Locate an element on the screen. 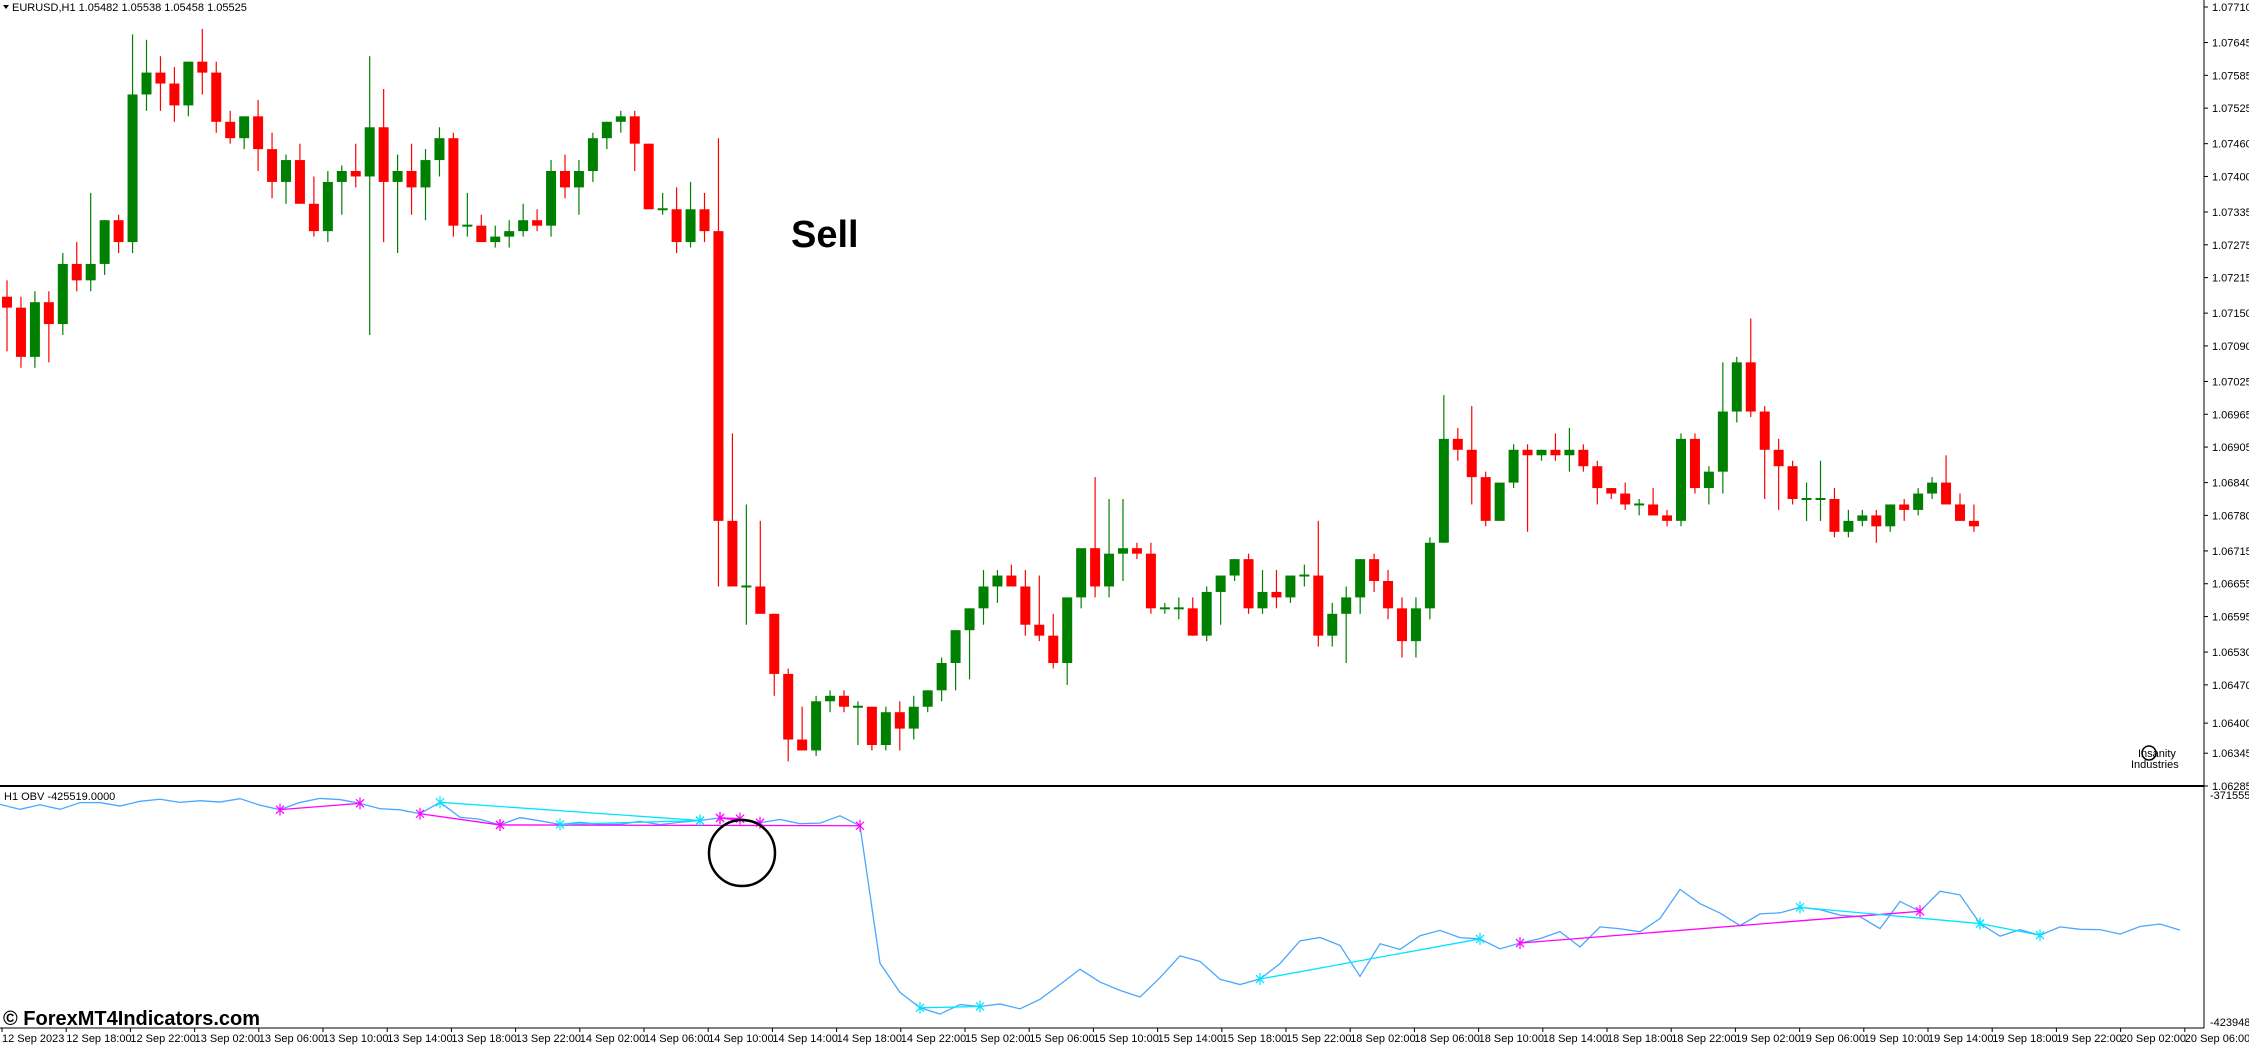  time-tick-label: 13 Sep 22:00 is located at coordinates (548, 1039).